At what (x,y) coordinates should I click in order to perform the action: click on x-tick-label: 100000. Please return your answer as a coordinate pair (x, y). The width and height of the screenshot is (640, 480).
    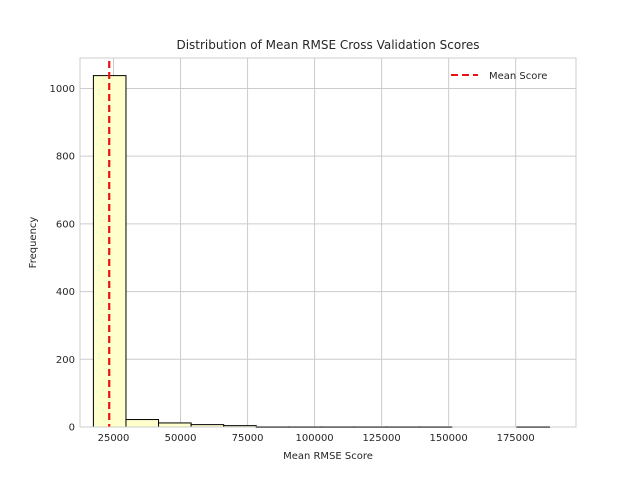
    Looking at the image, I should click on (315, 438).